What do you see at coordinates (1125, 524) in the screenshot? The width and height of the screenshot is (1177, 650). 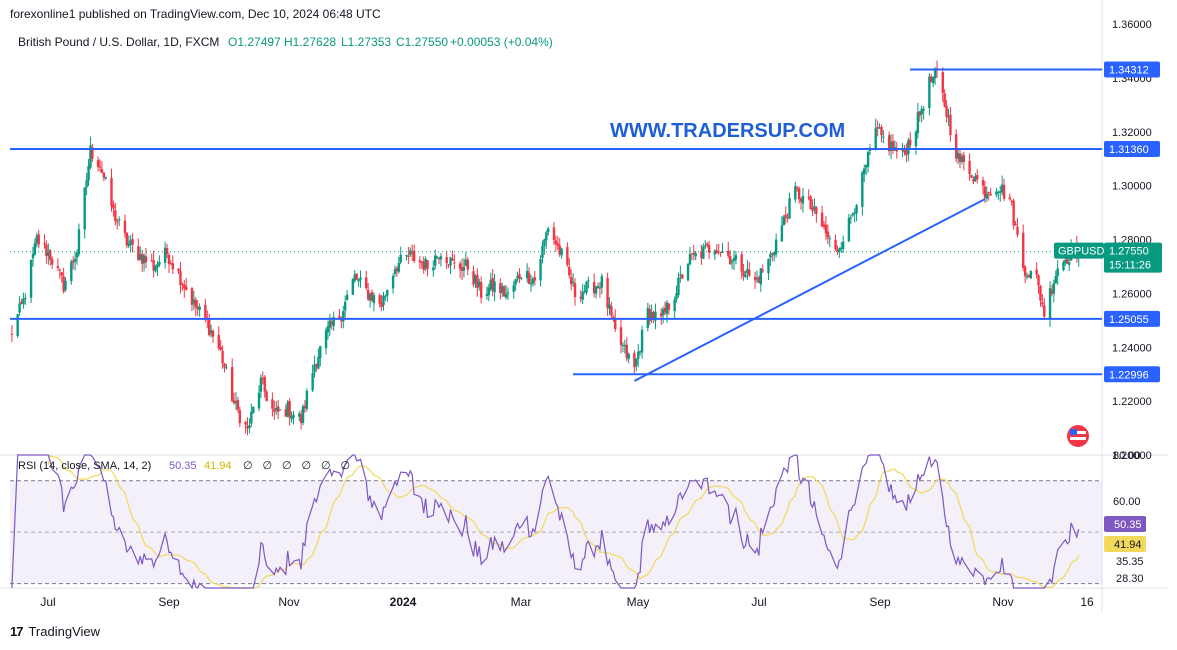 I see `rsi-value-badge-bg` at bounding box center [1125, 524].